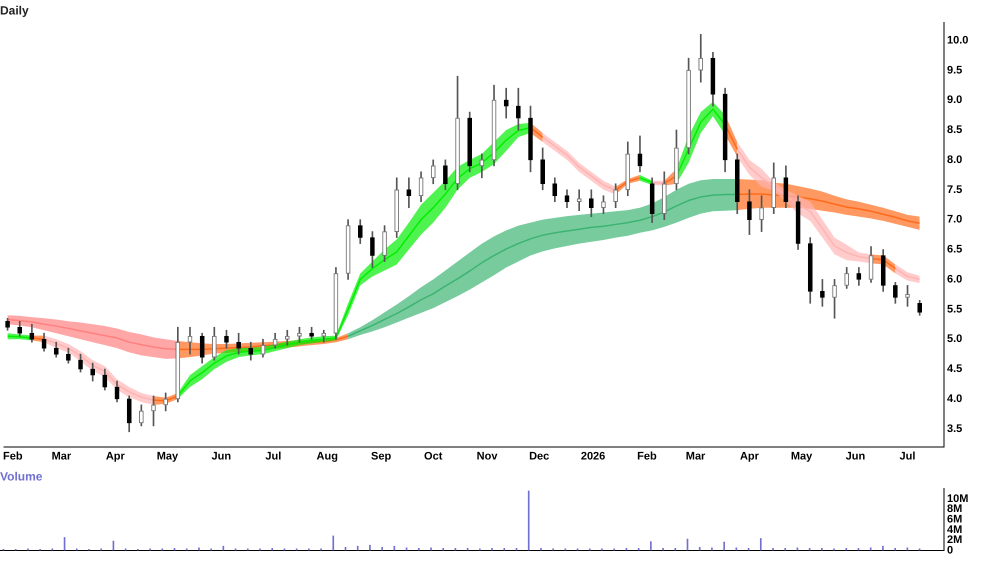  What do you see at coordinates (954, 519) in the screenshot?
I see `y-tick-label: 6M` at bounding box center [954, 519].